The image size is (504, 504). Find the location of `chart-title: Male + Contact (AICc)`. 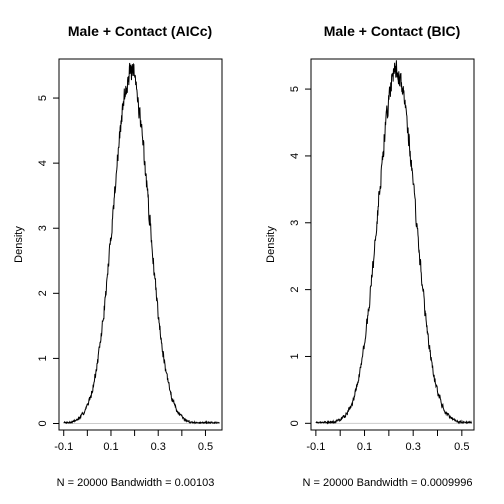

chart-title: Male + Contact (AICc) is located at coordinates (140, 31).